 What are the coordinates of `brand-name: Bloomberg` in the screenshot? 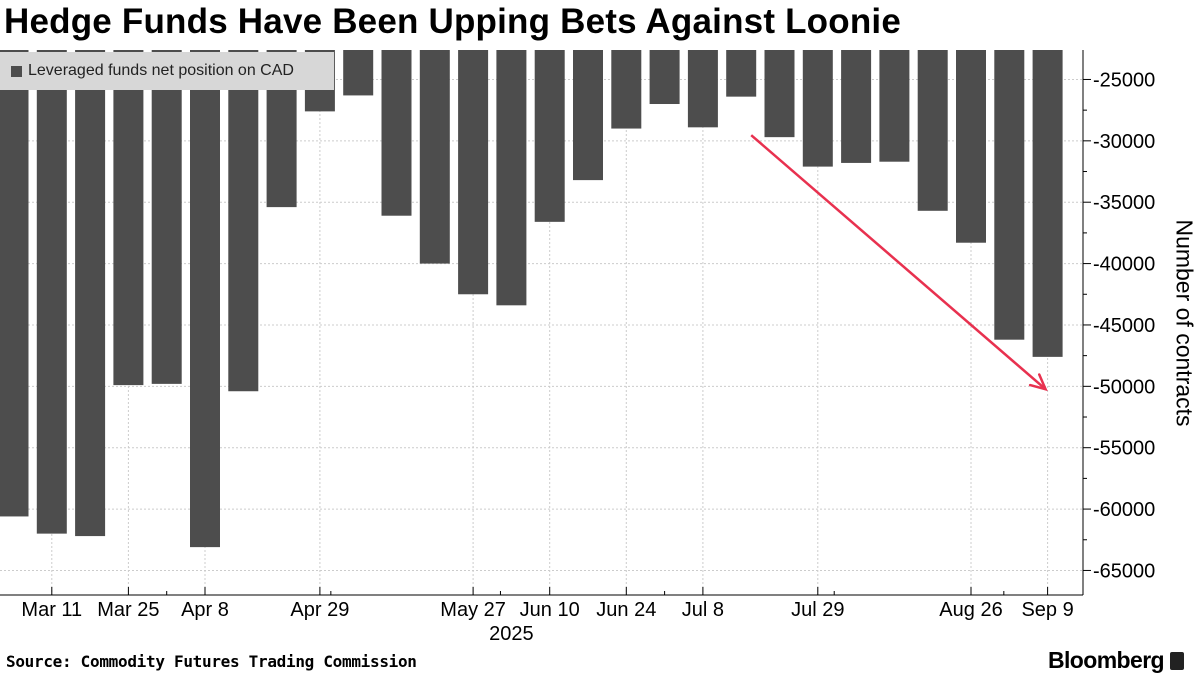 It's located at (1106, 660).